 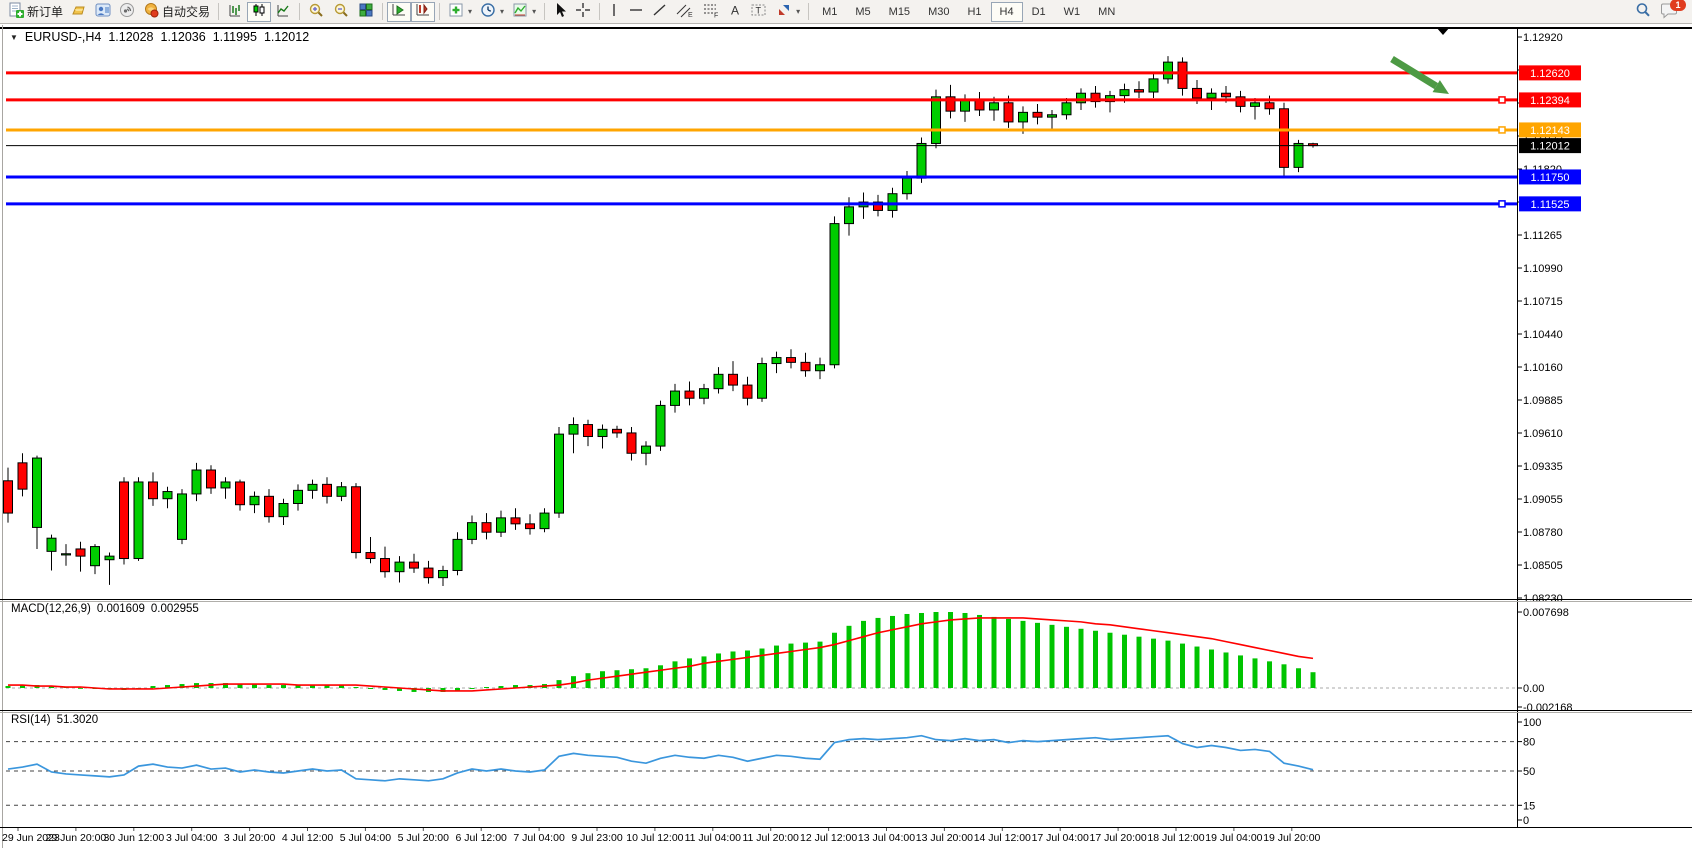 What do you see at coordinates (1550, 147) in the screenshot?
I see `svg-text: 1.12012` at bounding box center [1550, 147].